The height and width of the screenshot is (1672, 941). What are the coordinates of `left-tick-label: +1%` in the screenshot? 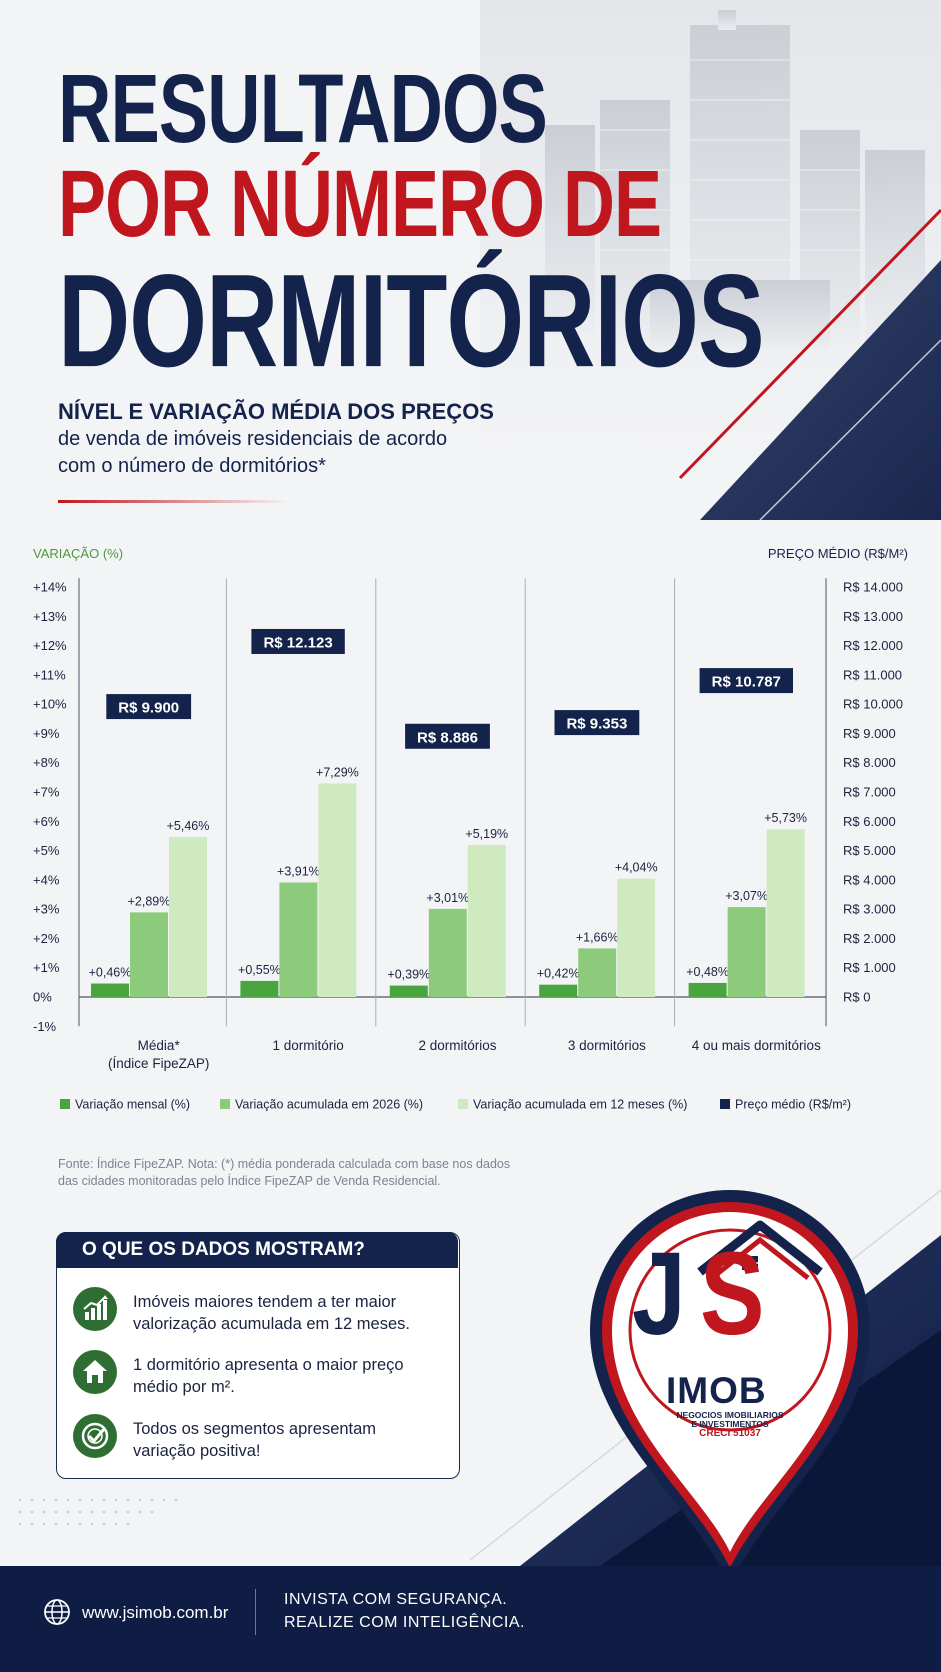 It's located at (46, 967).